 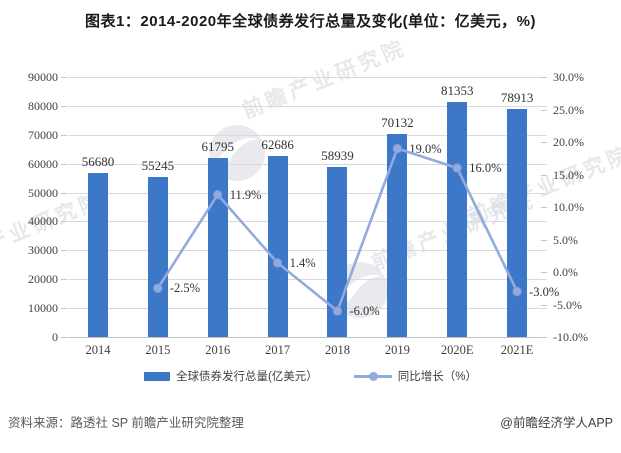 What do you see at coordinates (245, 194) in the screenshot?
I see `line-point-label: 11.9%` at bounding box center [245, 194].